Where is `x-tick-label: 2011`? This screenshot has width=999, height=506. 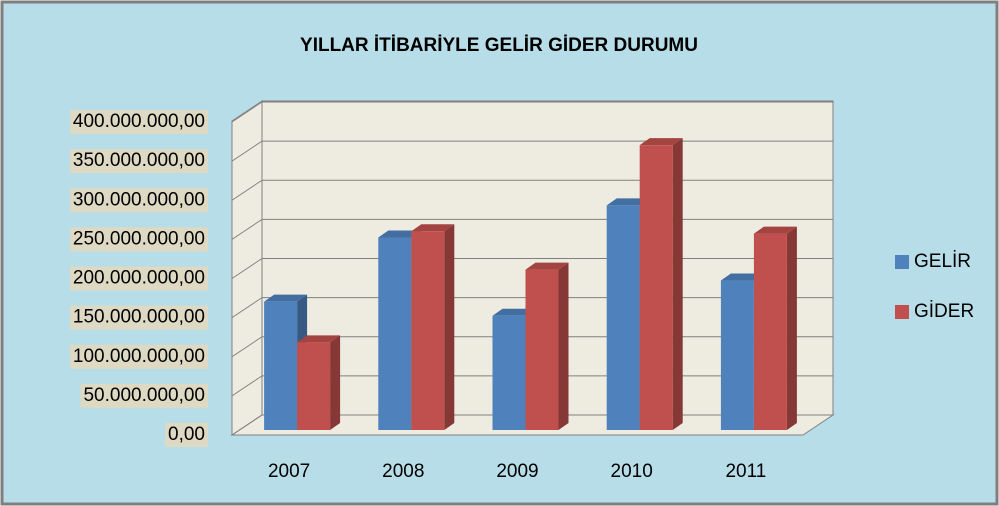
x-tick-label: 2011 is located at coordinates (745, 471).